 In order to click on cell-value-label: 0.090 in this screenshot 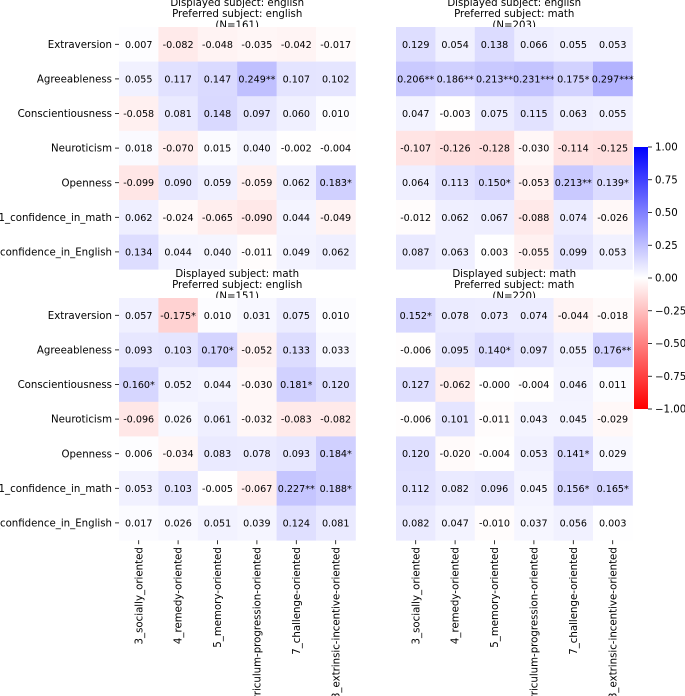, I will do `click(177, 183)`.